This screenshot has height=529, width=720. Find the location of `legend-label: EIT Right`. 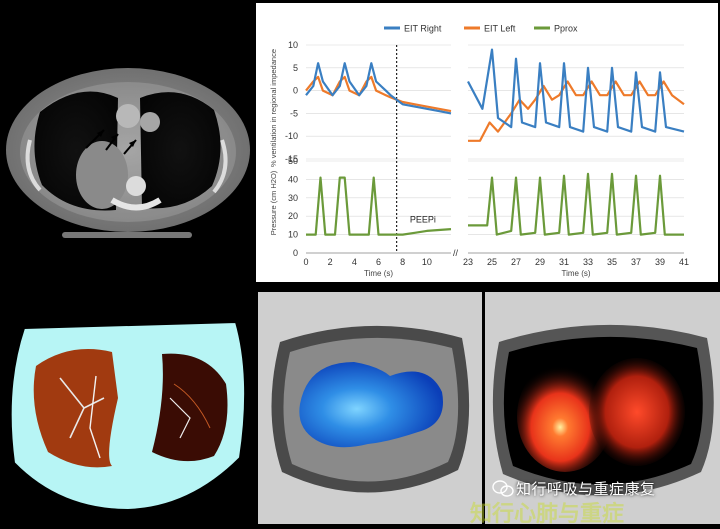

legend-label: EIT Right is located at coordinates (423, 29).